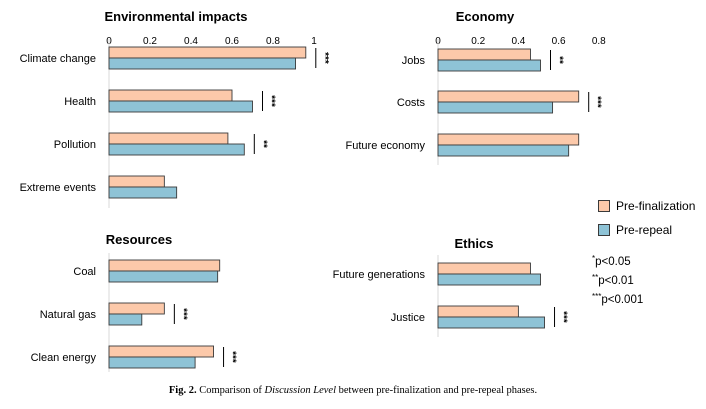 The width and height of the screenshot is (706, 409). I want to click on significance-text: p<0.01, so click(616, 281).